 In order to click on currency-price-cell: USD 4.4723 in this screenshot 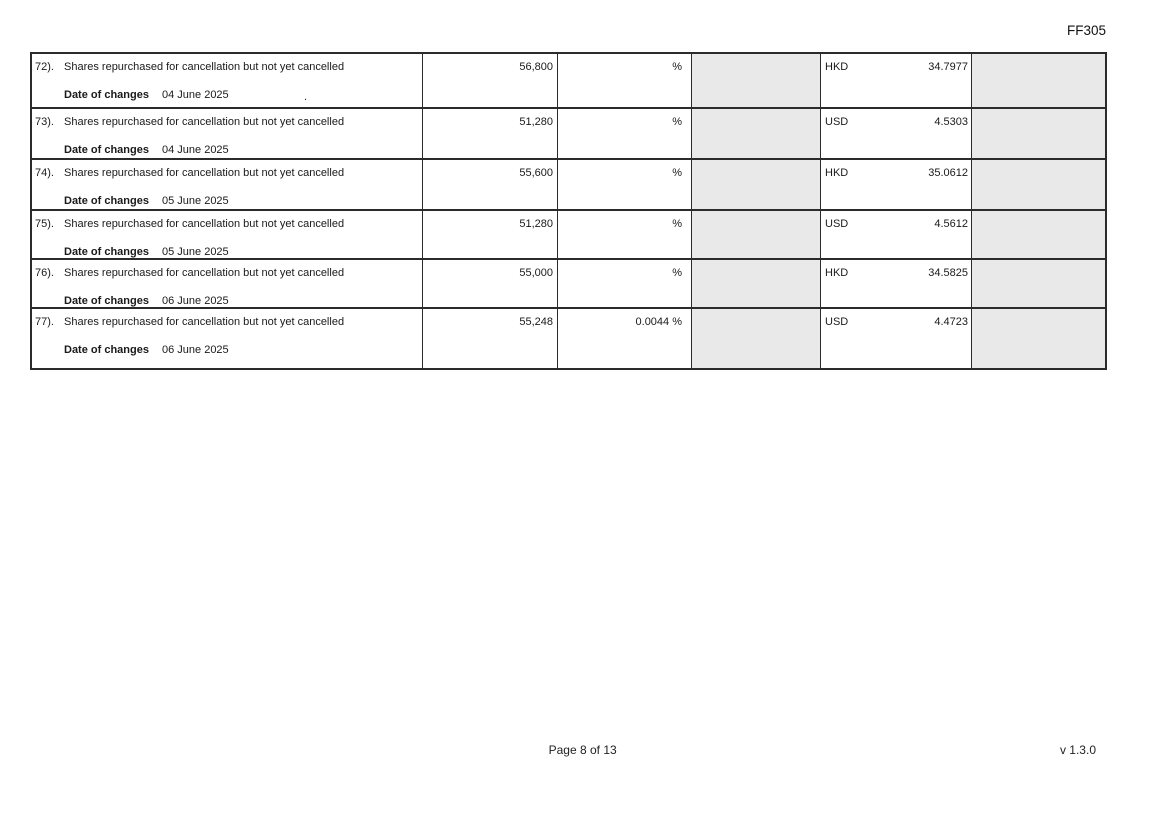, I will do `click(895, 338)`.